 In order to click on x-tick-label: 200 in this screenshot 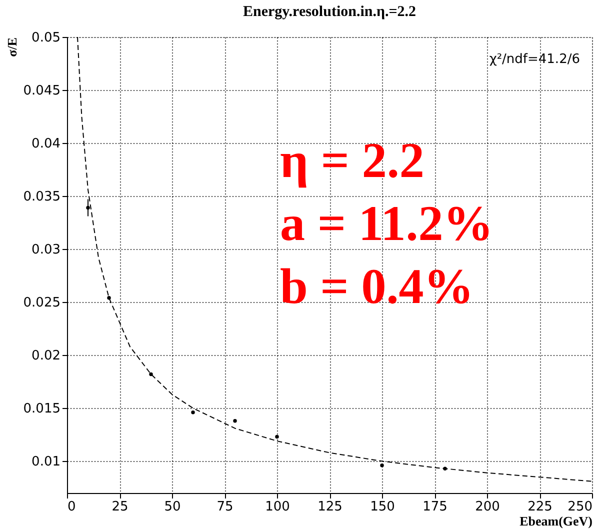, I will do `click(487, 507)`.